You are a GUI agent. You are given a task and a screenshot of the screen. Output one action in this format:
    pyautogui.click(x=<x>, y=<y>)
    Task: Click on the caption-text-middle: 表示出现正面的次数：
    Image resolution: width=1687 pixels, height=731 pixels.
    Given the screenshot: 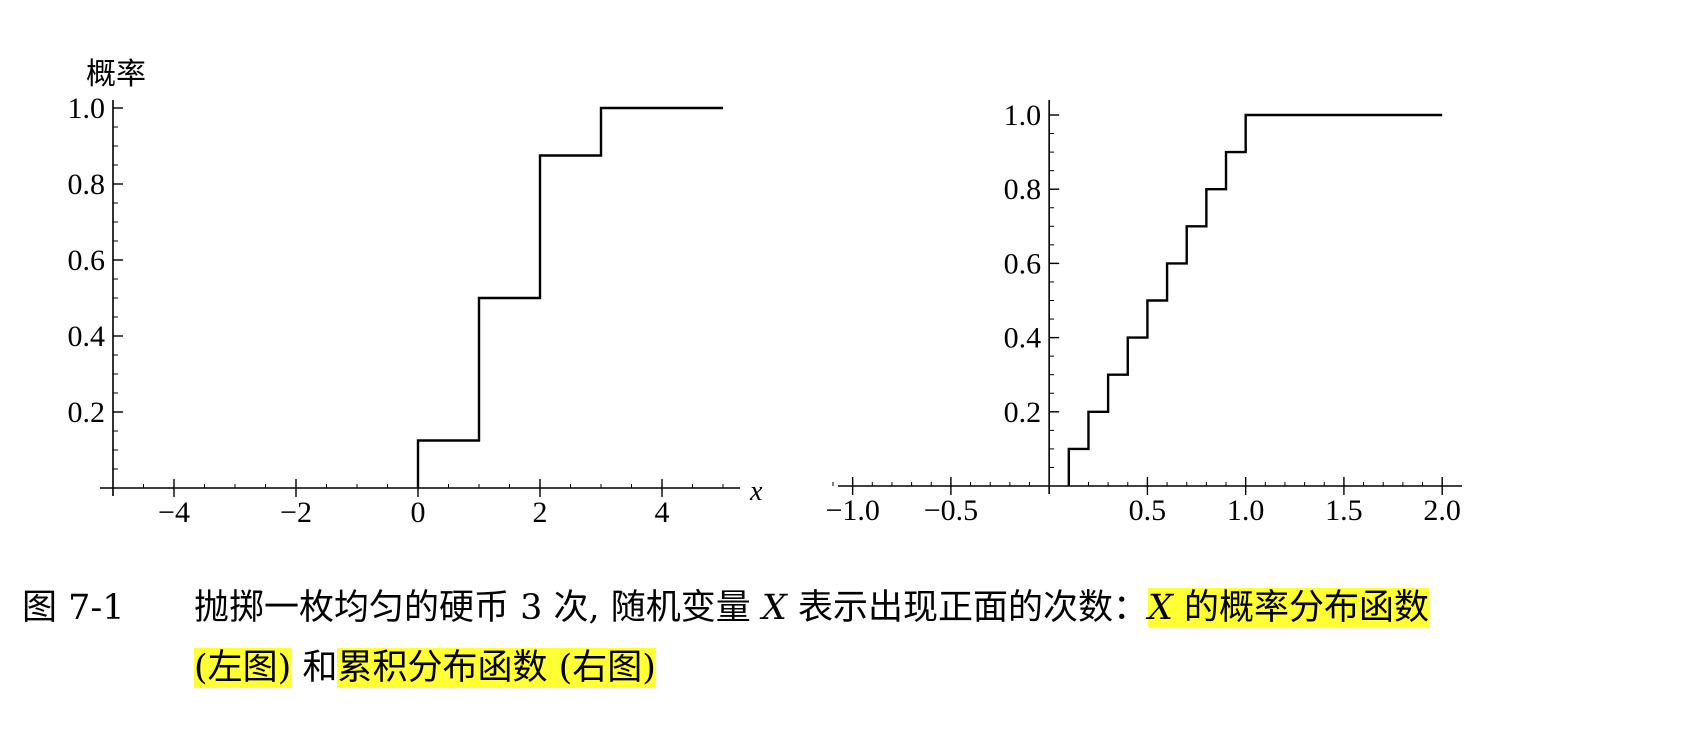 What is the action you would take?
    pyautogui.click(x=972, y=608)
    